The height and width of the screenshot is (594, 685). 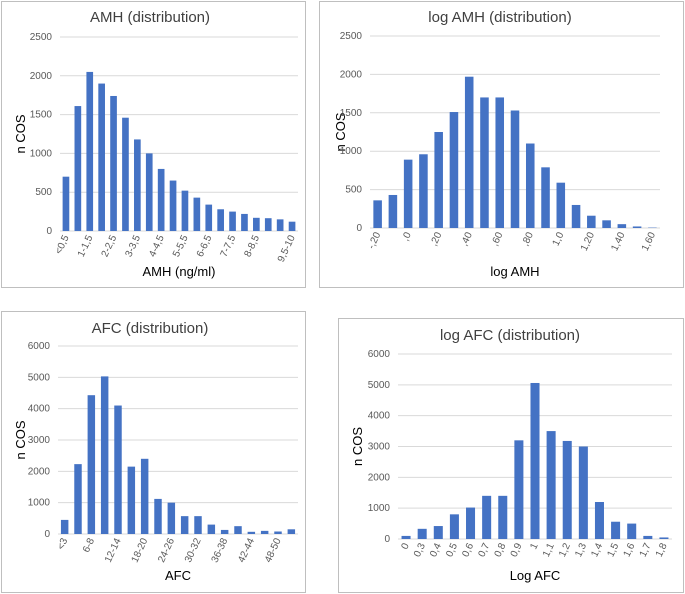 I want to click on y-tick-label: 3000, so click(x=379, y=447).